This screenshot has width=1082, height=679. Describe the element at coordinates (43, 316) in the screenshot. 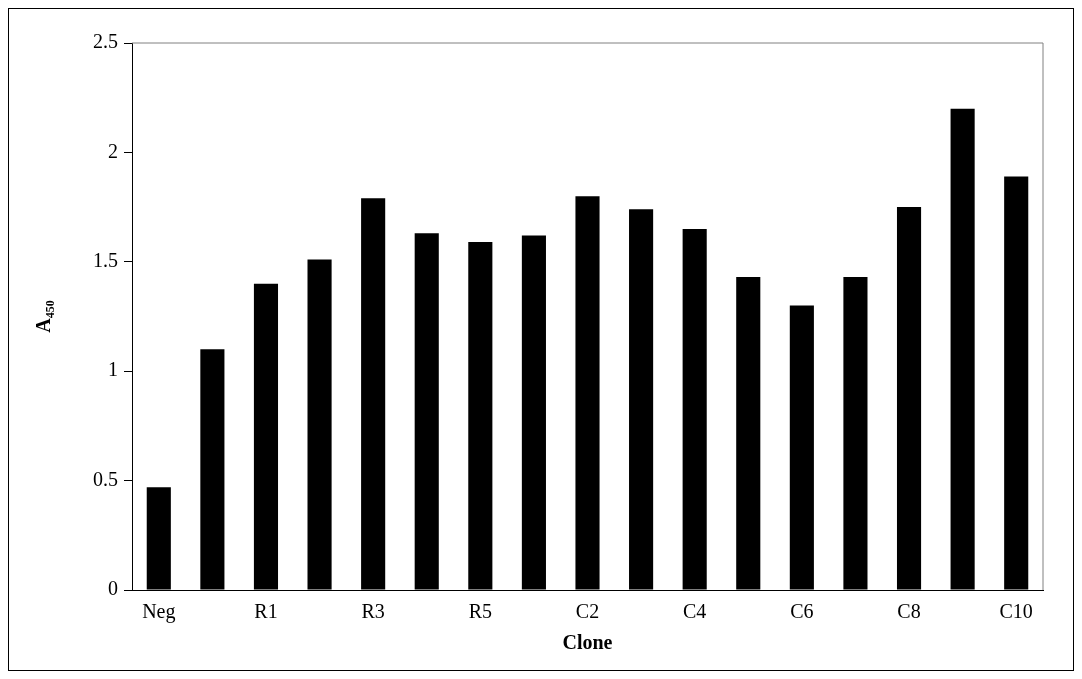

I see `y-axis-title: A₄₅₀` at that location.